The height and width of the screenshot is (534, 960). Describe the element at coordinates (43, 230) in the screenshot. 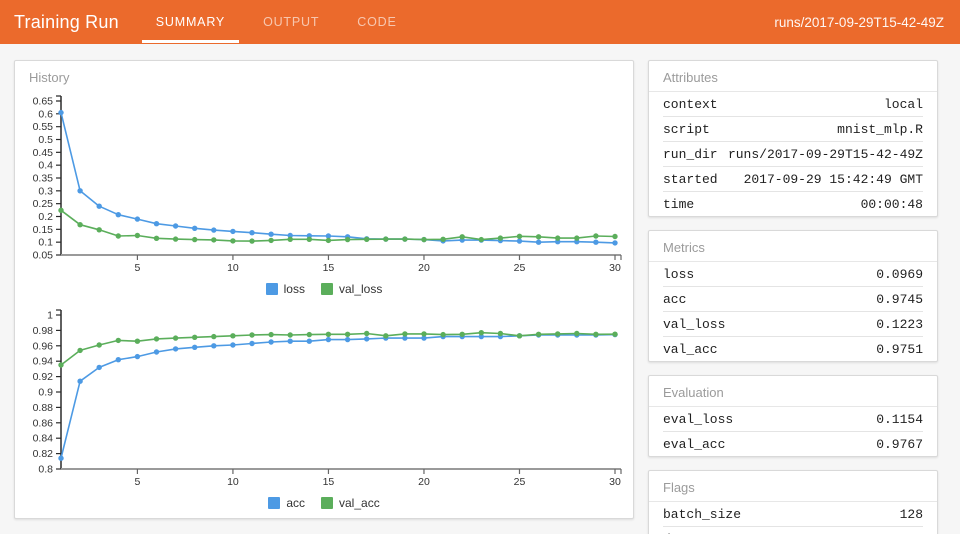

I see `svg-text: 0.15` at that location.